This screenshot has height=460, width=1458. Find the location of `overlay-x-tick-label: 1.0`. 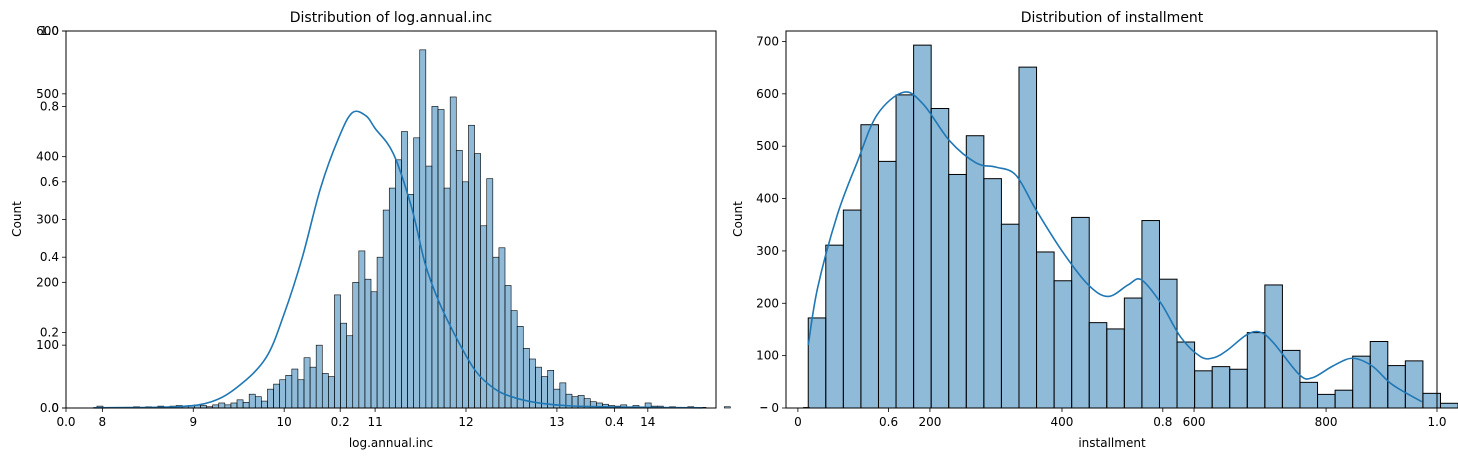

overlay-x-tick-label: 1.0 is located at coordinates (1436, 422).